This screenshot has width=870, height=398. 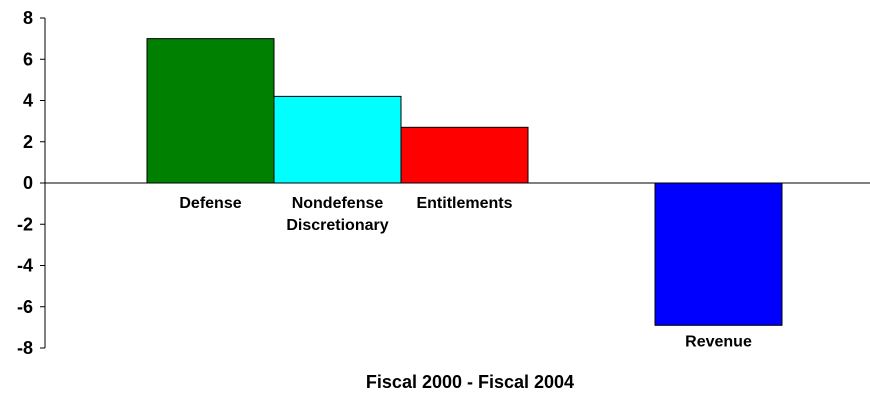 I want to click on y-tick-label: 2, so click(x=28, y=142).